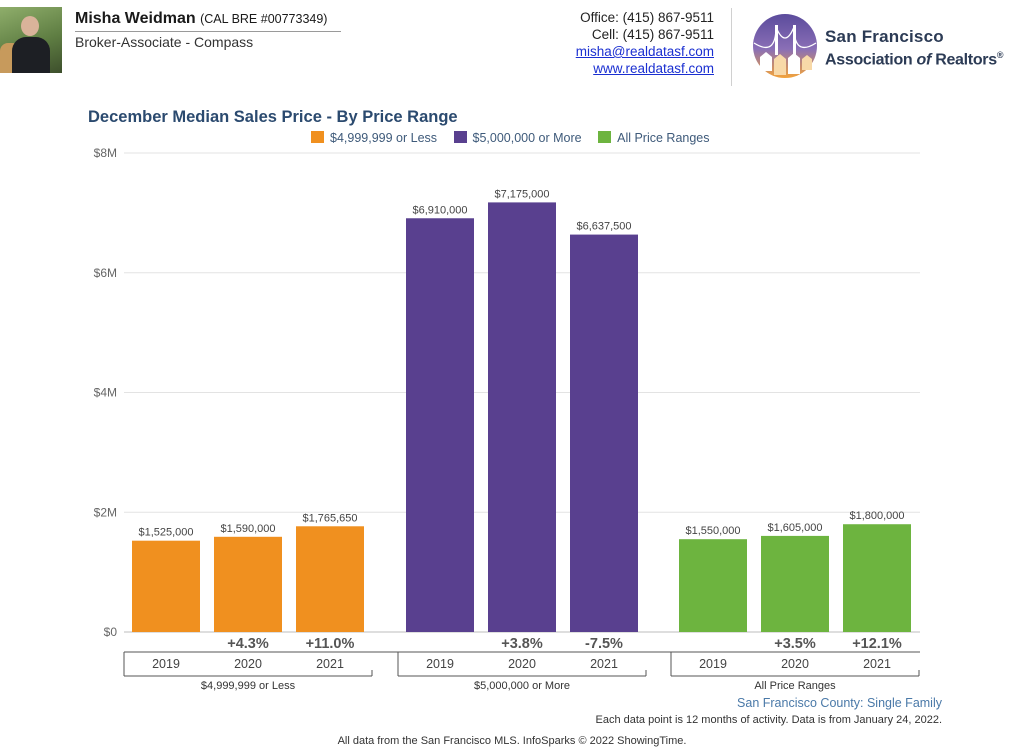 The width and height of the screenshot is (1024, 752). What do you see at coordinates (794, 528) in the screenshot?
I see `bar-value-label: $1,605,000` at bounding box center [794, 528].